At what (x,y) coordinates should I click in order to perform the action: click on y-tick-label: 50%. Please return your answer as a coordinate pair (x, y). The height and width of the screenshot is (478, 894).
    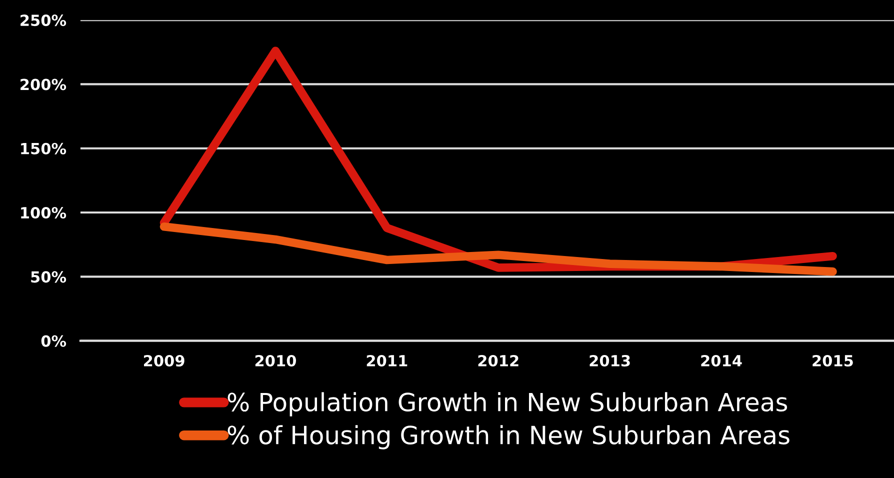
    Looking at the image, I should click on (48, 277).